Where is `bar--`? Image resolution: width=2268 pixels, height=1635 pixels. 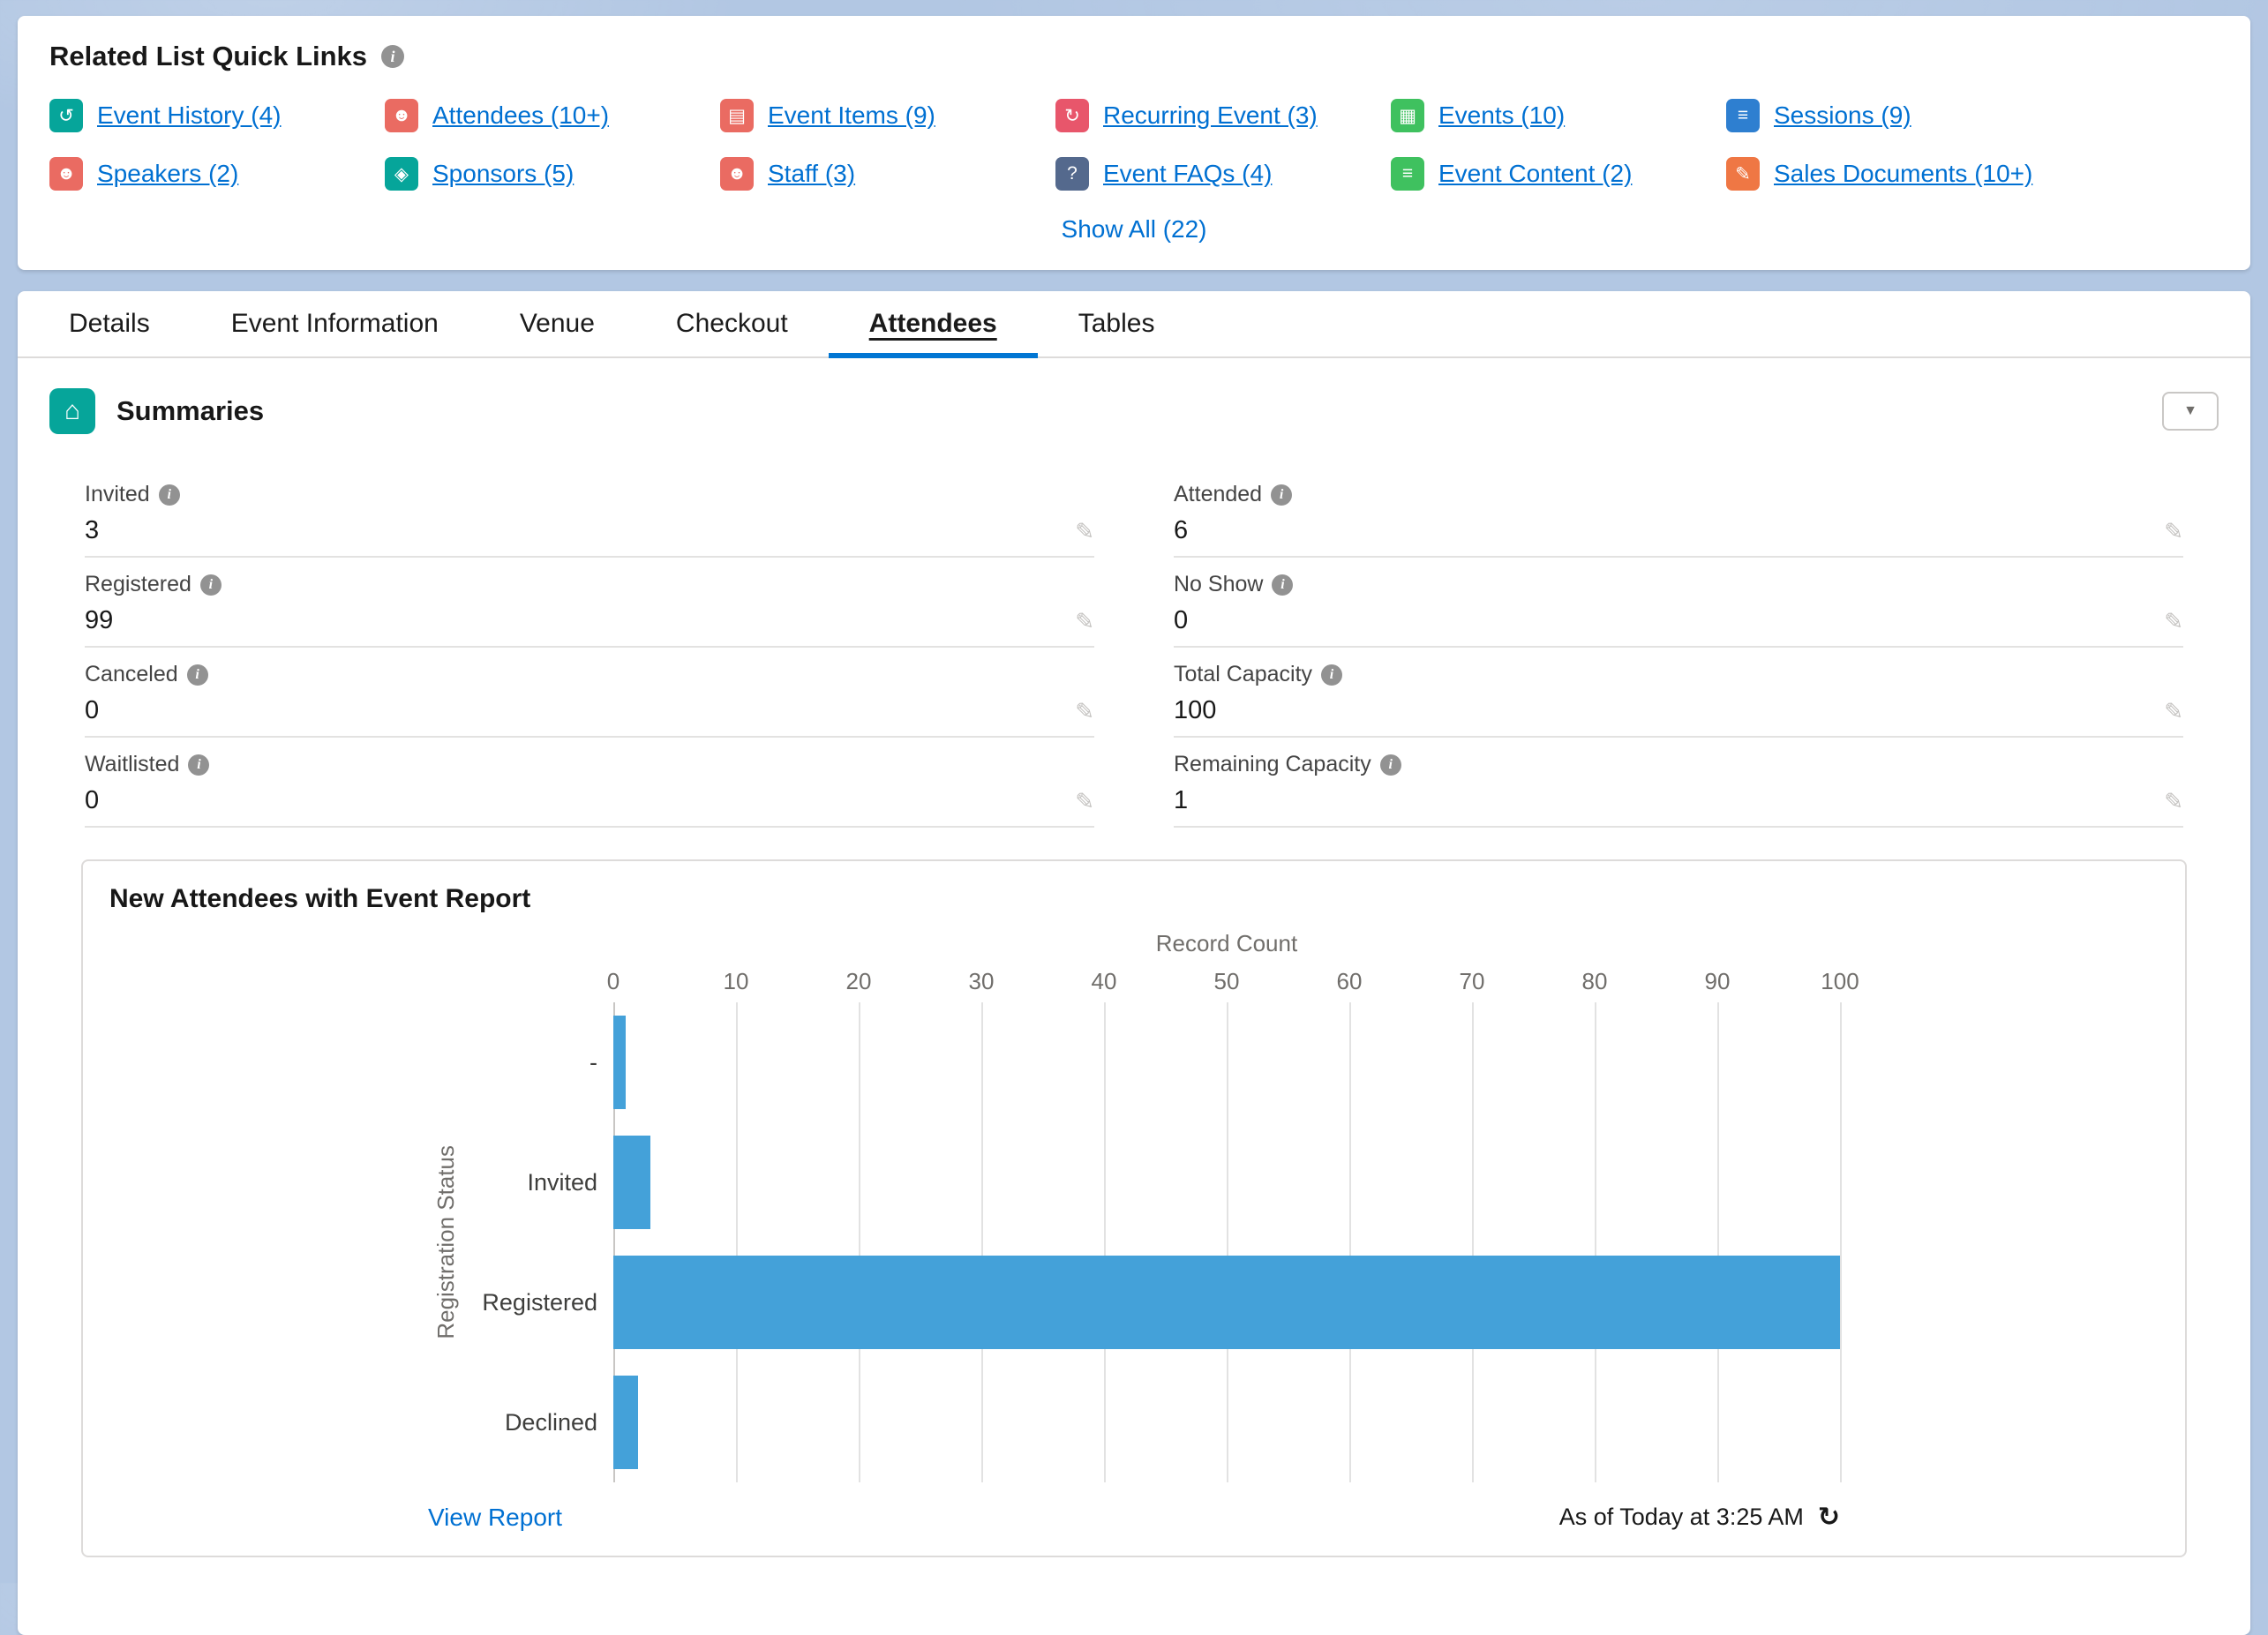 bar-- is located at coordinates (619, 1062).